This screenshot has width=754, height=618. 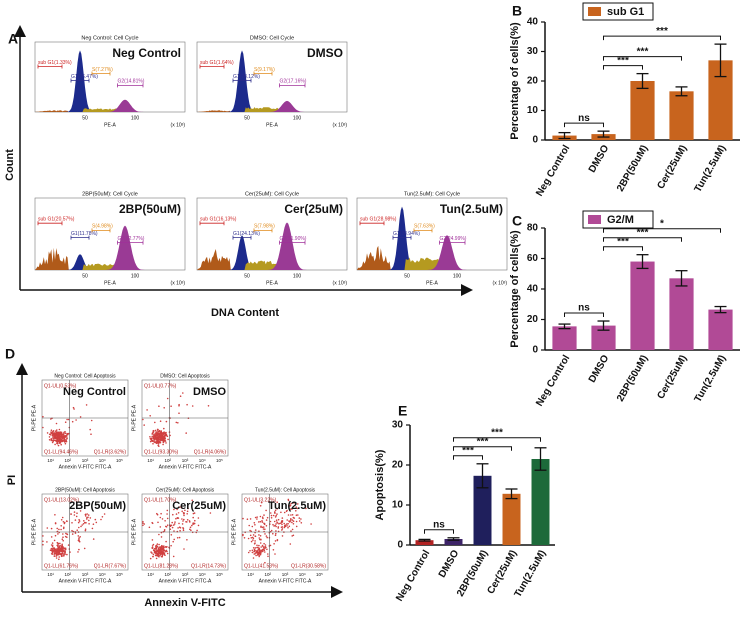 What do you see at coordinates (150, 460) in the screenshot?
I see `x-tick-label: 10¹` at bounding box center [150, 460].